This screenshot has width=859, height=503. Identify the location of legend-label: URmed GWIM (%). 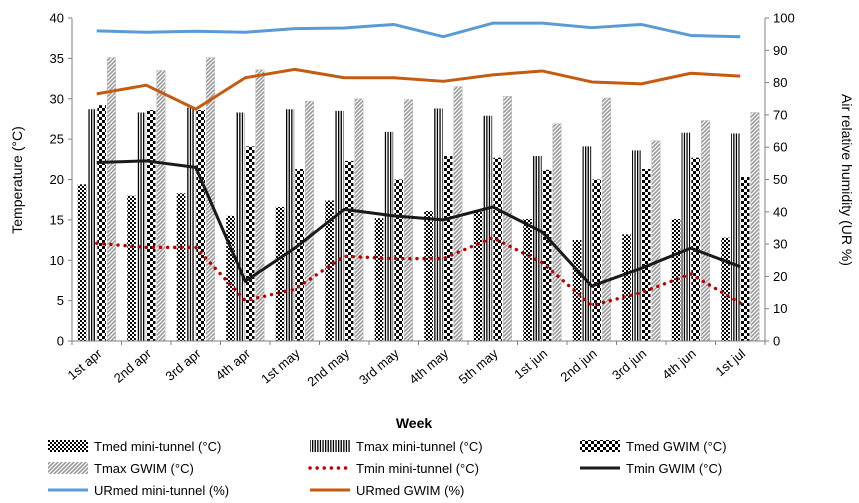
(410, 490).